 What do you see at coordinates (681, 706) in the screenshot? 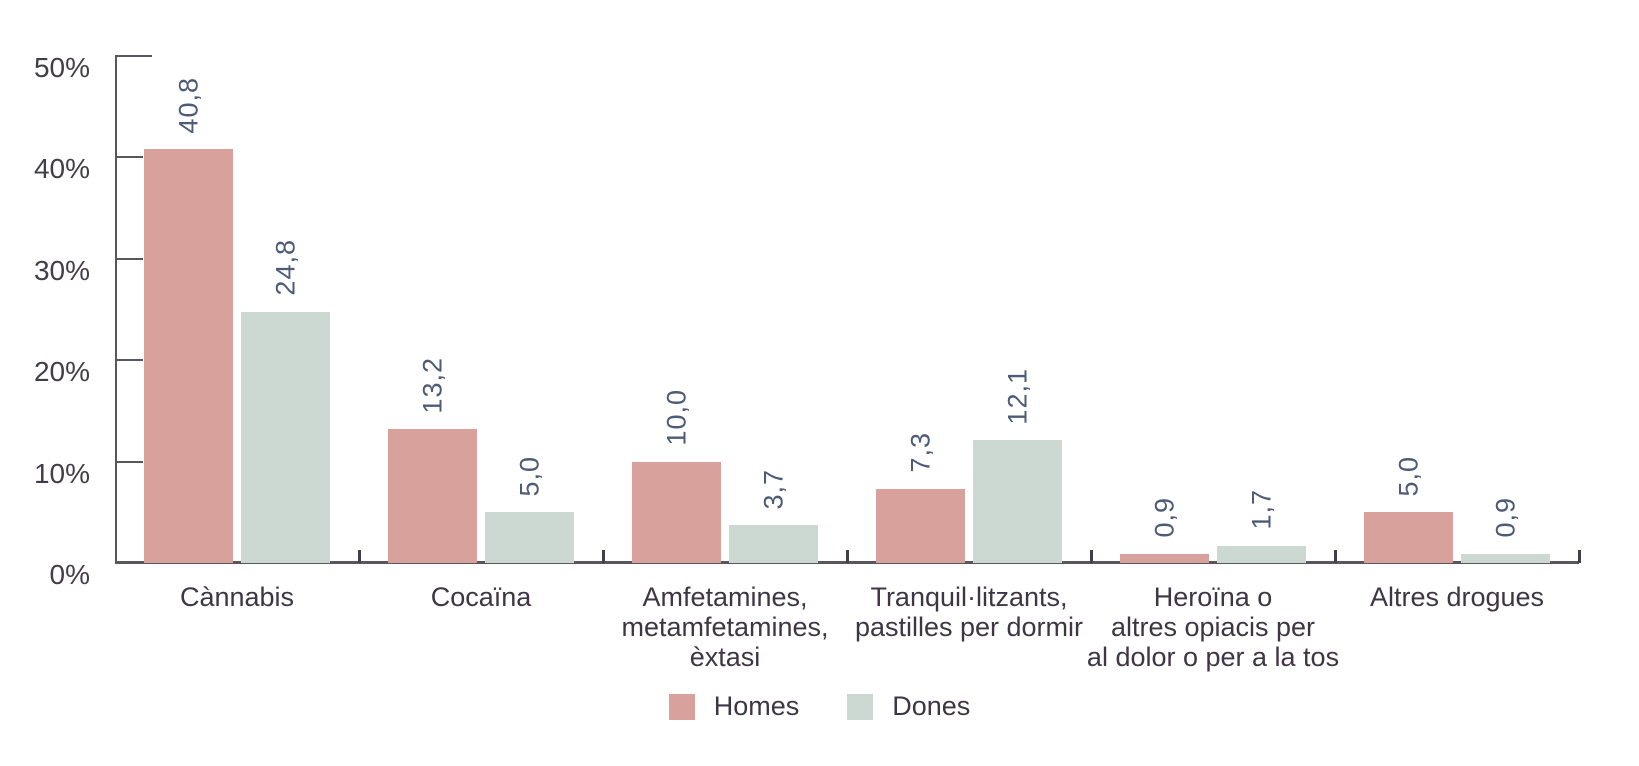
I see `legend-swatch-homes` at bounding box center [681, 706].